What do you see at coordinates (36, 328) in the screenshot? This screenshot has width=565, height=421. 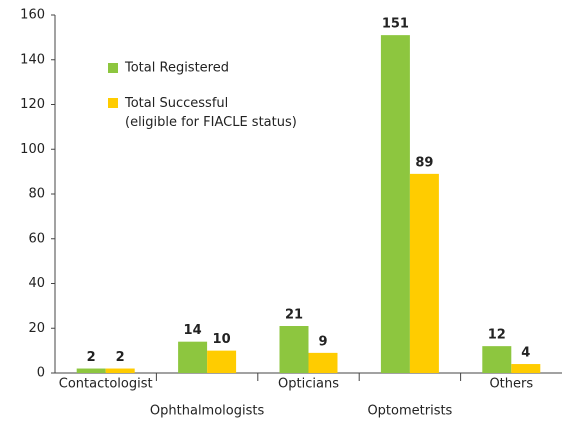 I see `y-tick-label: 20` at bounding box center [36, 328].